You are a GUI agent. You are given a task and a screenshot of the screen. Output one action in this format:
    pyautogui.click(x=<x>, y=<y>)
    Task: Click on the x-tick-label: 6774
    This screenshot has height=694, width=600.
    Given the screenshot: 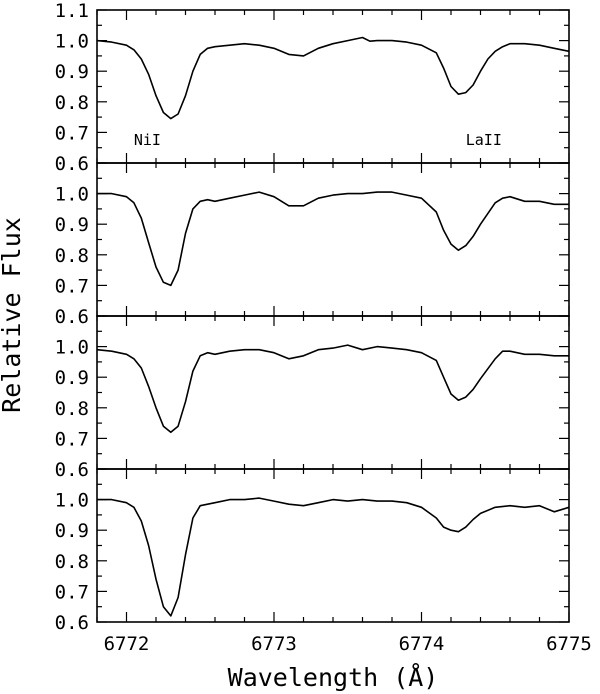 What is the action you would take?
    pyautogui.click(x=422, y=644)
    